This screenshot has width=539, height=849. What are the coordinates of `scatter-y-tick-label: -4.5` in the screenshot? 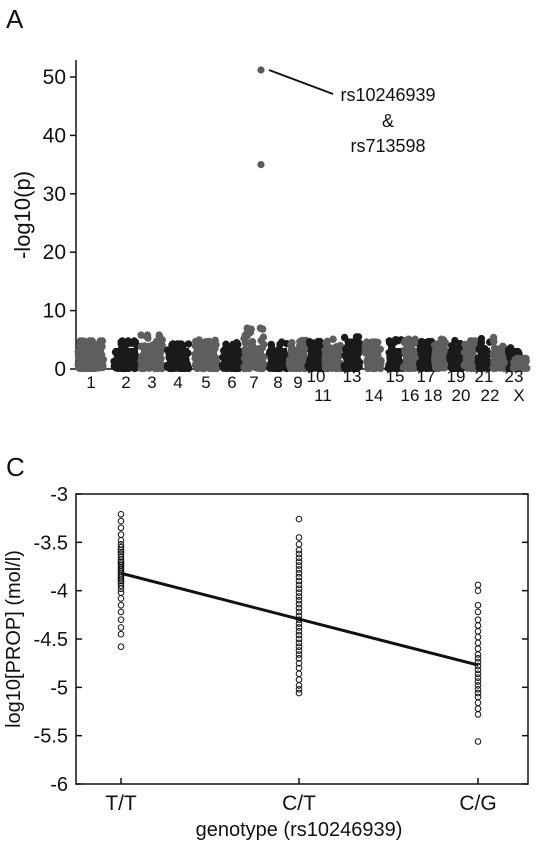 It's located at (51, 640).